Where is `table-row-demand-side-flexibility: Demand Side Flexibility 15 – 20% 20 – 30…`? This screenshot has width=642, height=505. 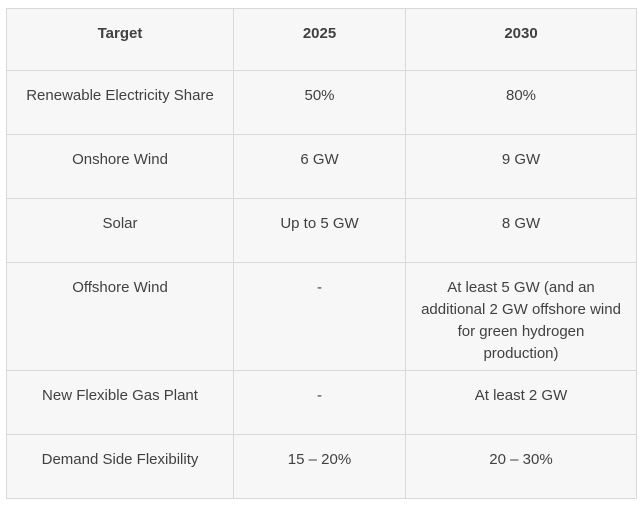
table-row-demand-side-flexibility: Demand Side Flexibility 15 – 20% 20 – 30… is located at coordinates (321, 466).